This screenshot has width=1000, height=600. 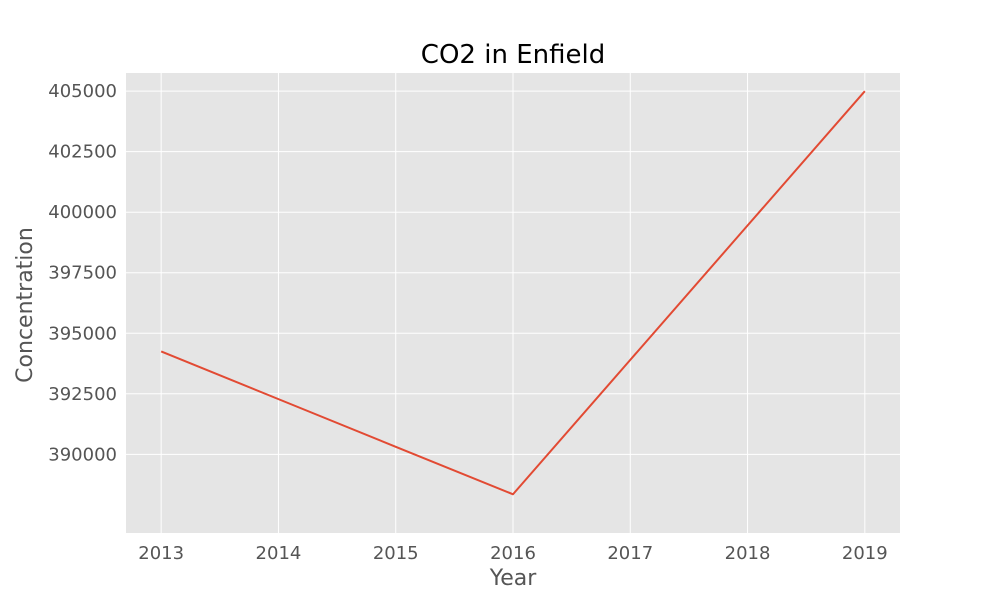 What do you see at coordinates (396, 553) in the screenshot?
I see `x-tick-label: 2015` at bounding box center [396, 553].